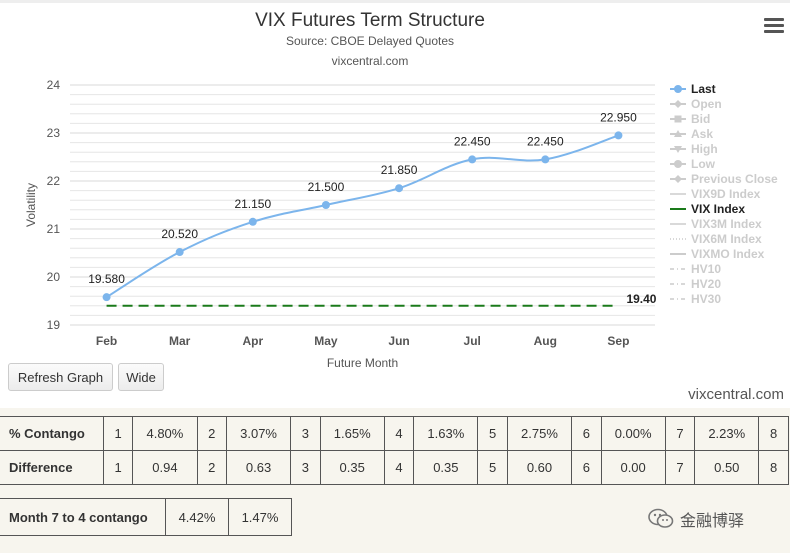 The width and height of the screenshot is (790, 553). I want to click on data-label: 20.520, so click(179, 234).